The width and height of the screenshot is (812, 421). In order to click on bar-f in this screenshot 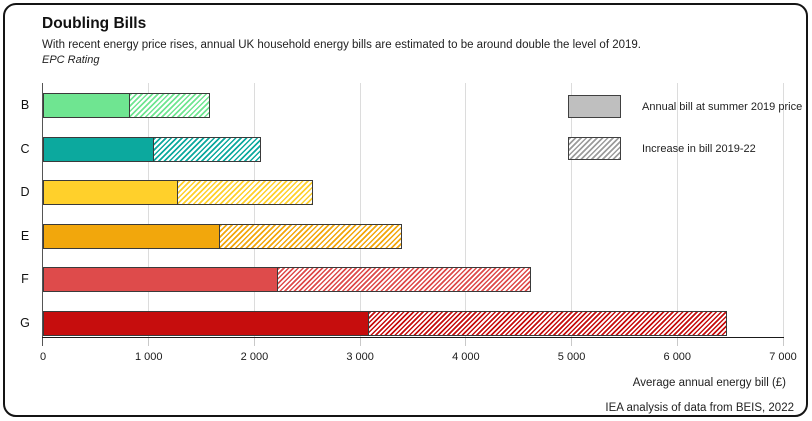, I will do `click(287, 279)`.